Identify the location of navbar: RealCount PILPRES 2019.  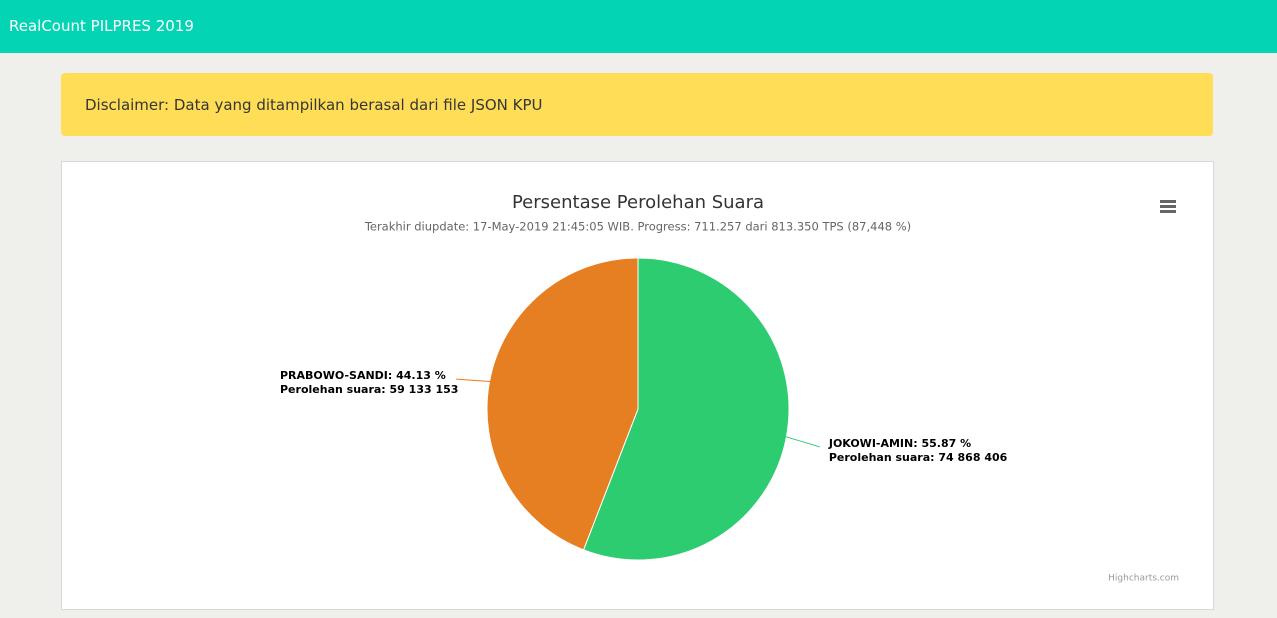
(638, 26).